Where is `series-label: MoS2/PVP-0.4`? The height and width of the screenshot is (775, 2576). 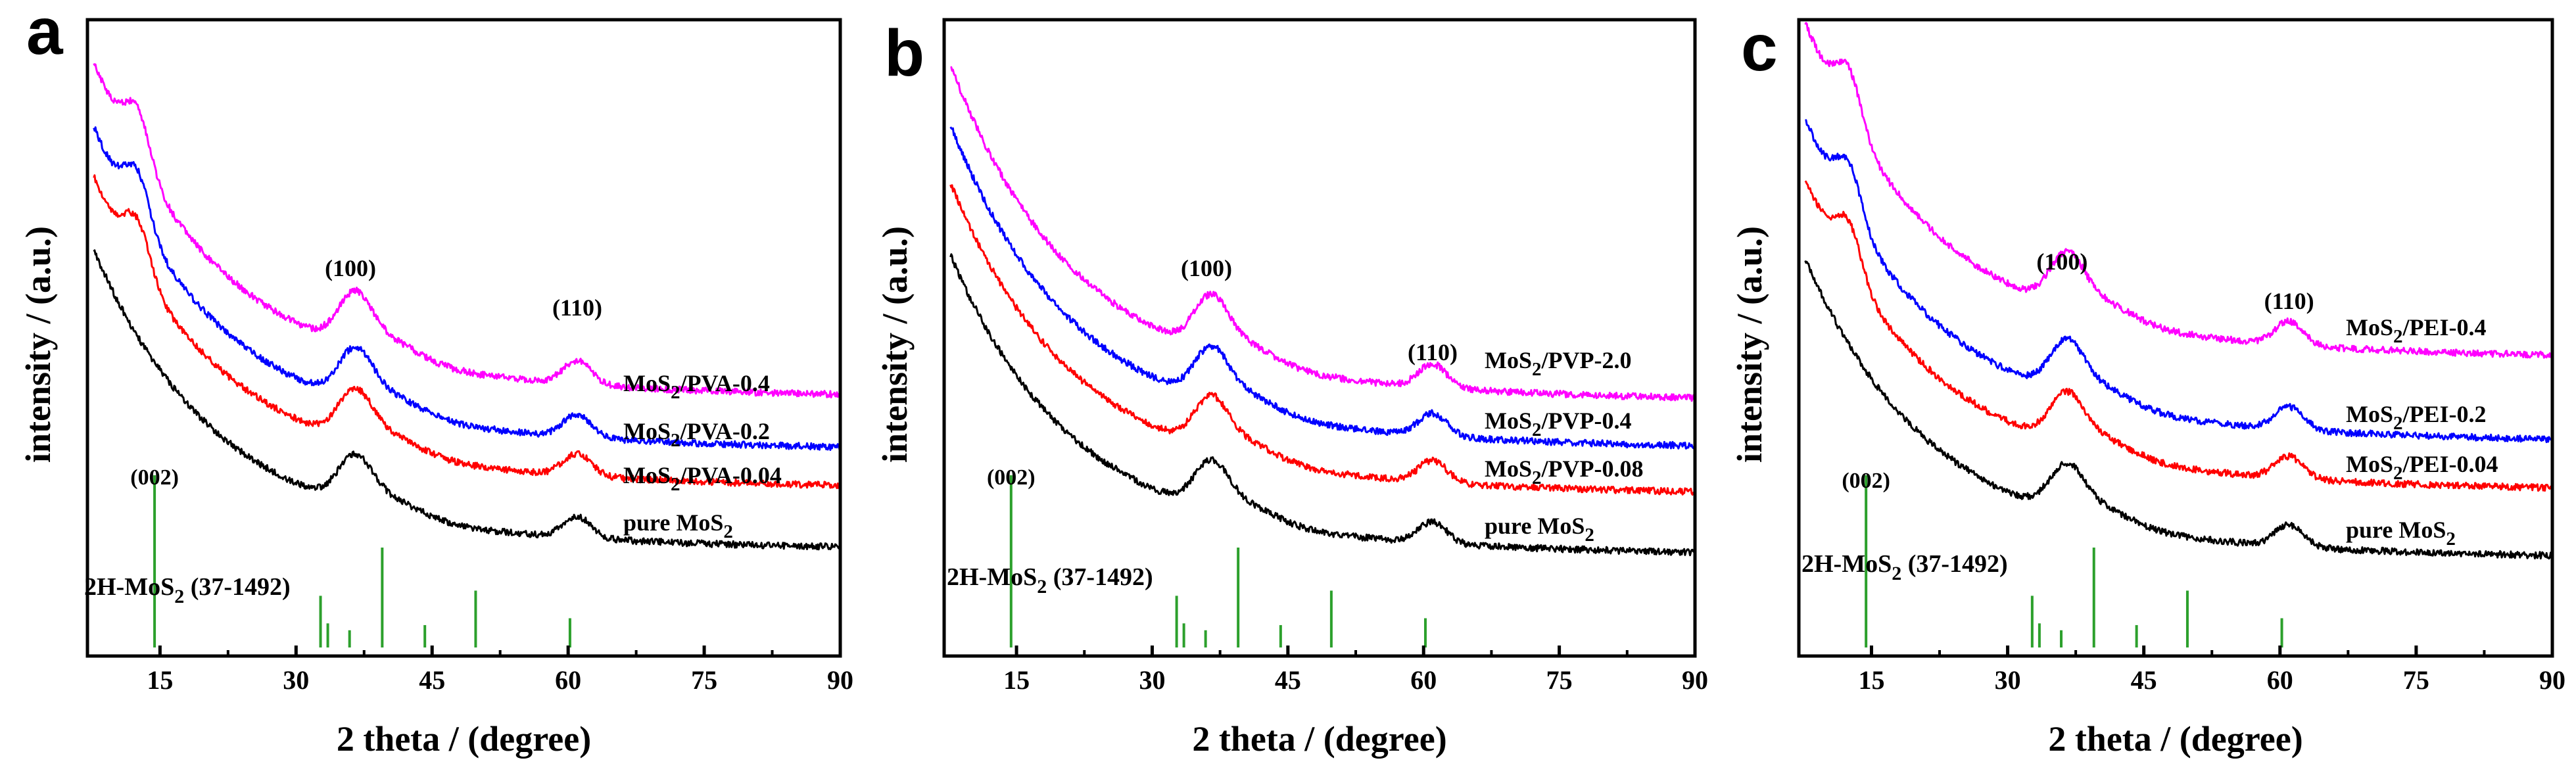
series-label: MoS2/PVP-0.4 is located at coordinates (1558, 424).